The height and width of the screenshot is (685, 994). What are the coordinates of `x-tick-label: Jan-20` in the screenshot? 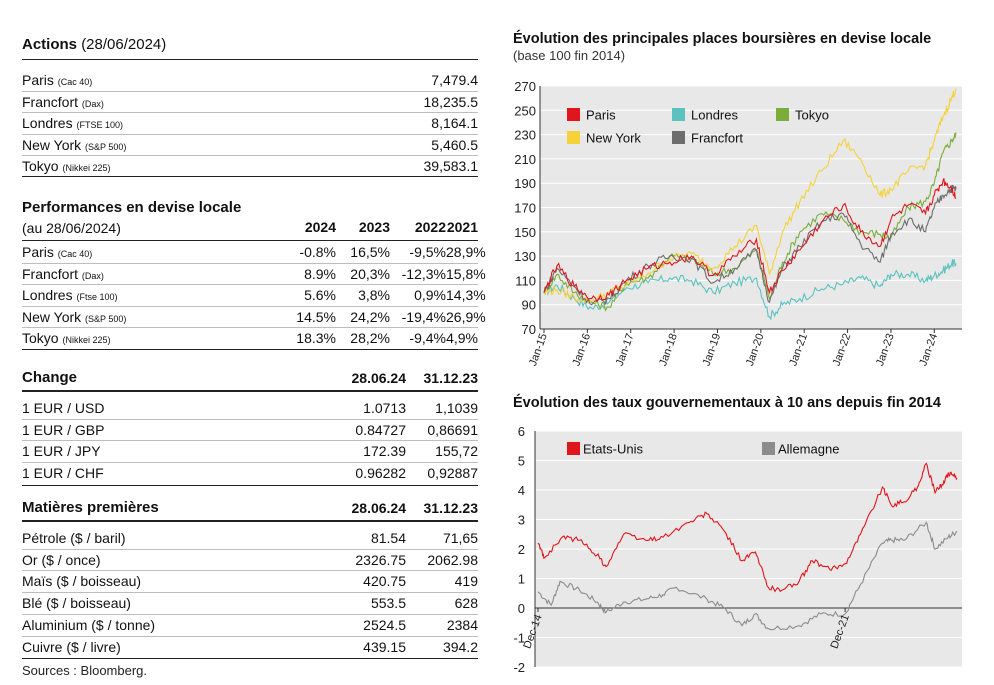 It's located at (755, 350).